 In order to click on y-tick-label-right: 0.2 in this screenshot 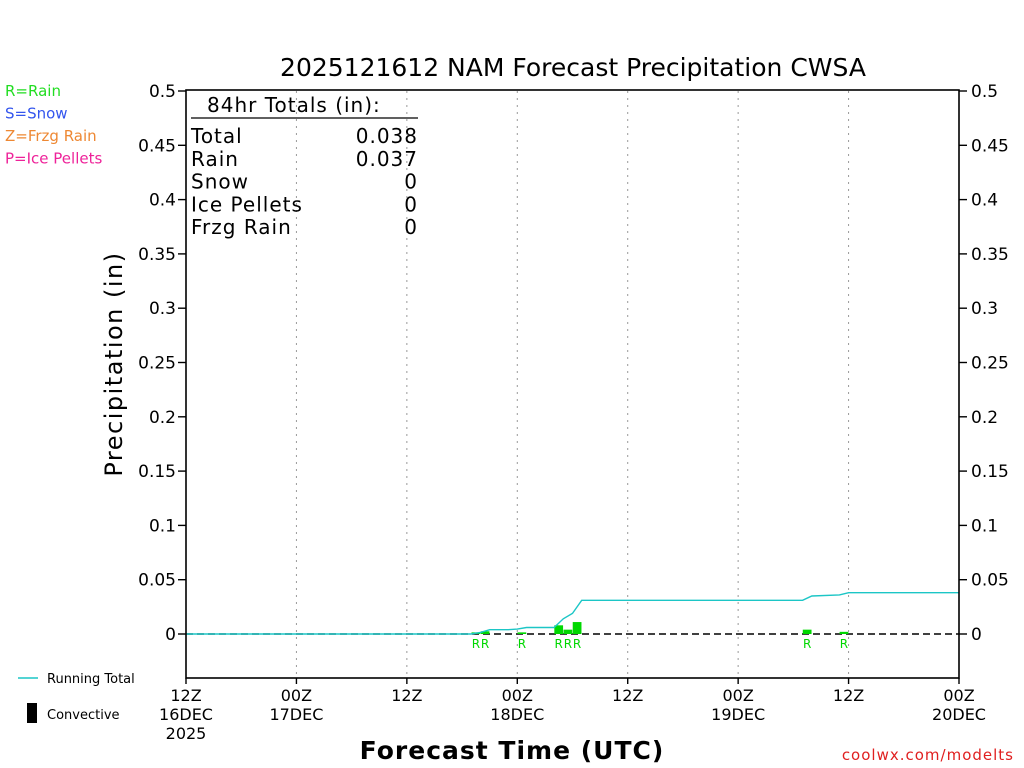, I will do `click(984, 418)`.